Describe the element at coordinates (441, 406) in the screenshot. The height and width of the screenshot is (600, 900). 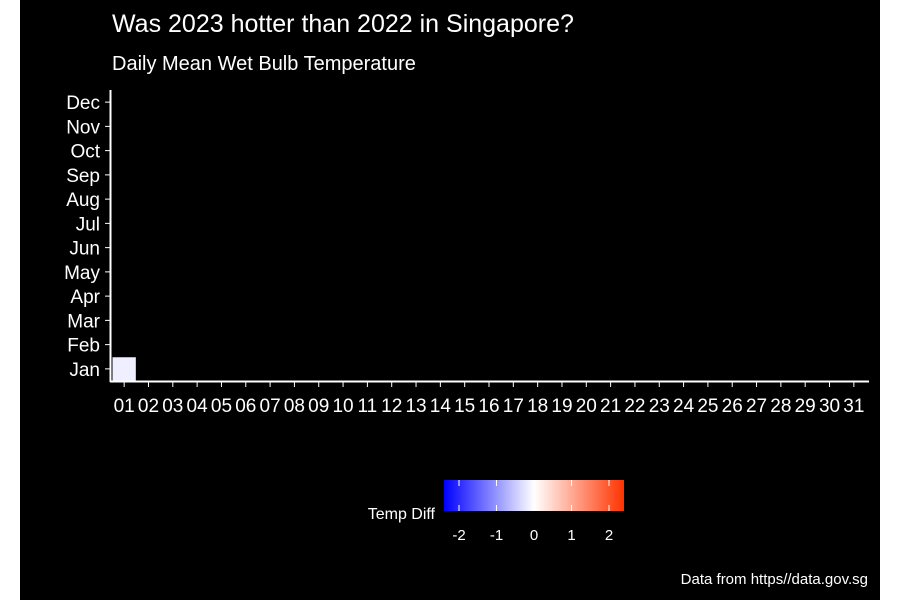
I see `x-tick-label-14: 14` at that location.